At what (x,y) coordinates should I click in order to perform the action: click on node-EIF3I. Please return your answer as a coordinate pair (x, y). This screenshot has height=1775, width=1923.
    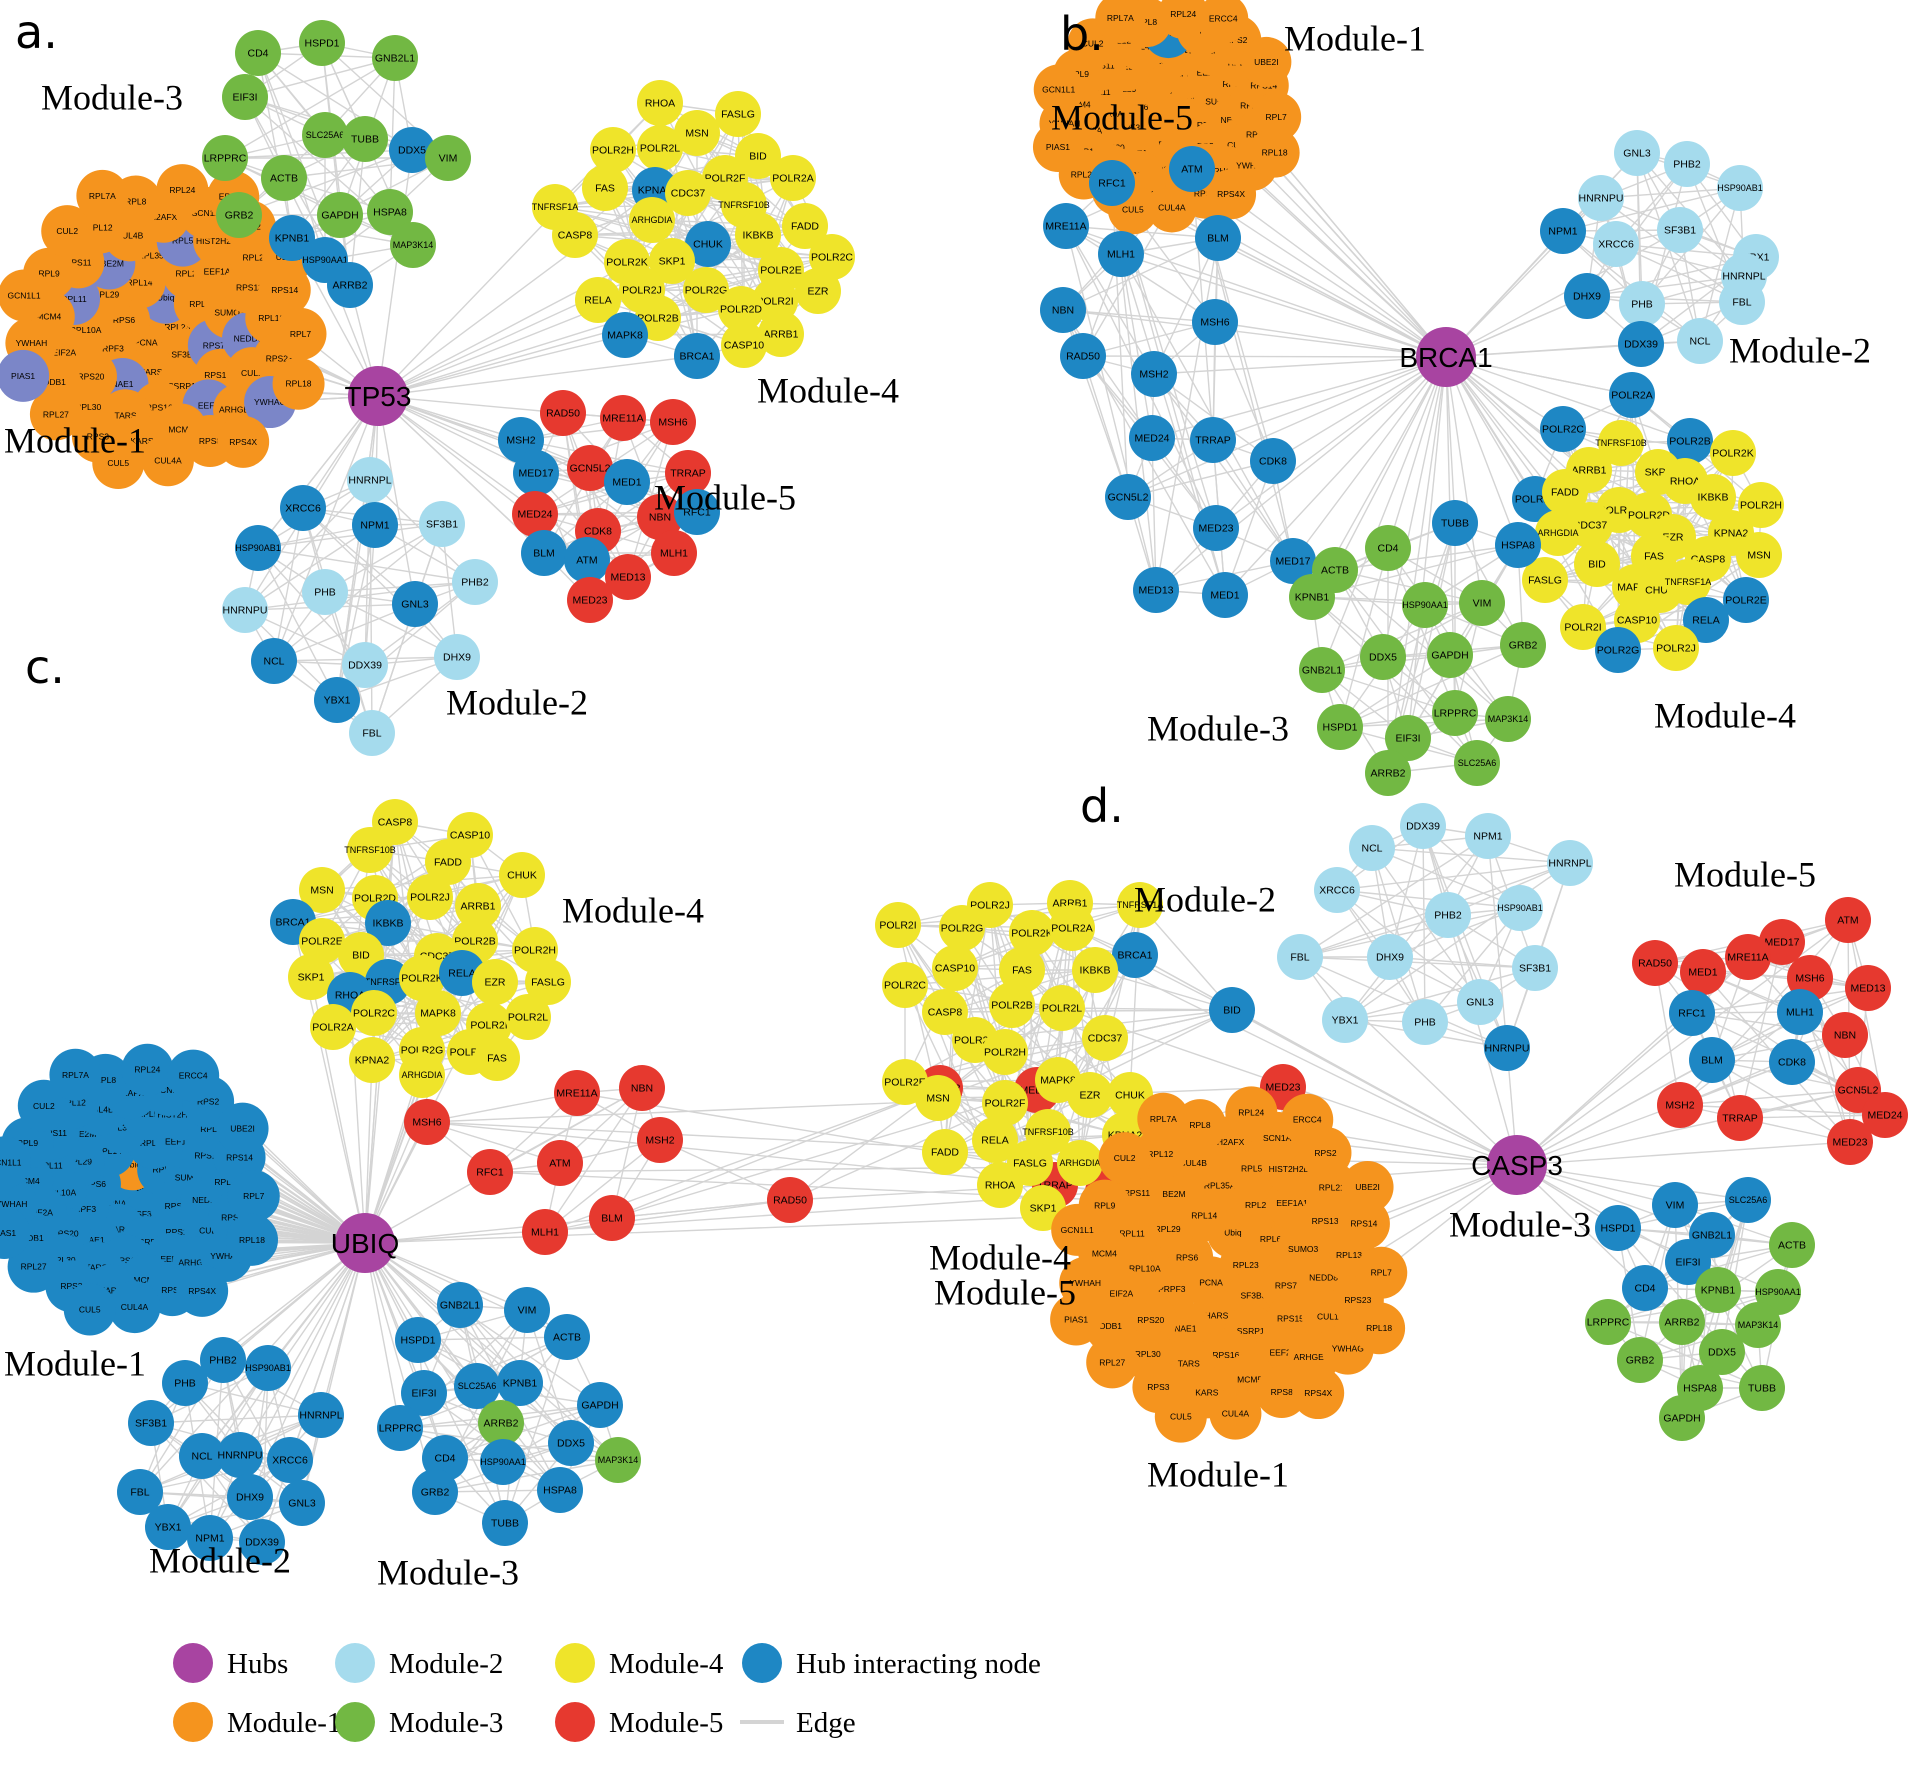
    Looking at the image, I should click on (1688, 1262).